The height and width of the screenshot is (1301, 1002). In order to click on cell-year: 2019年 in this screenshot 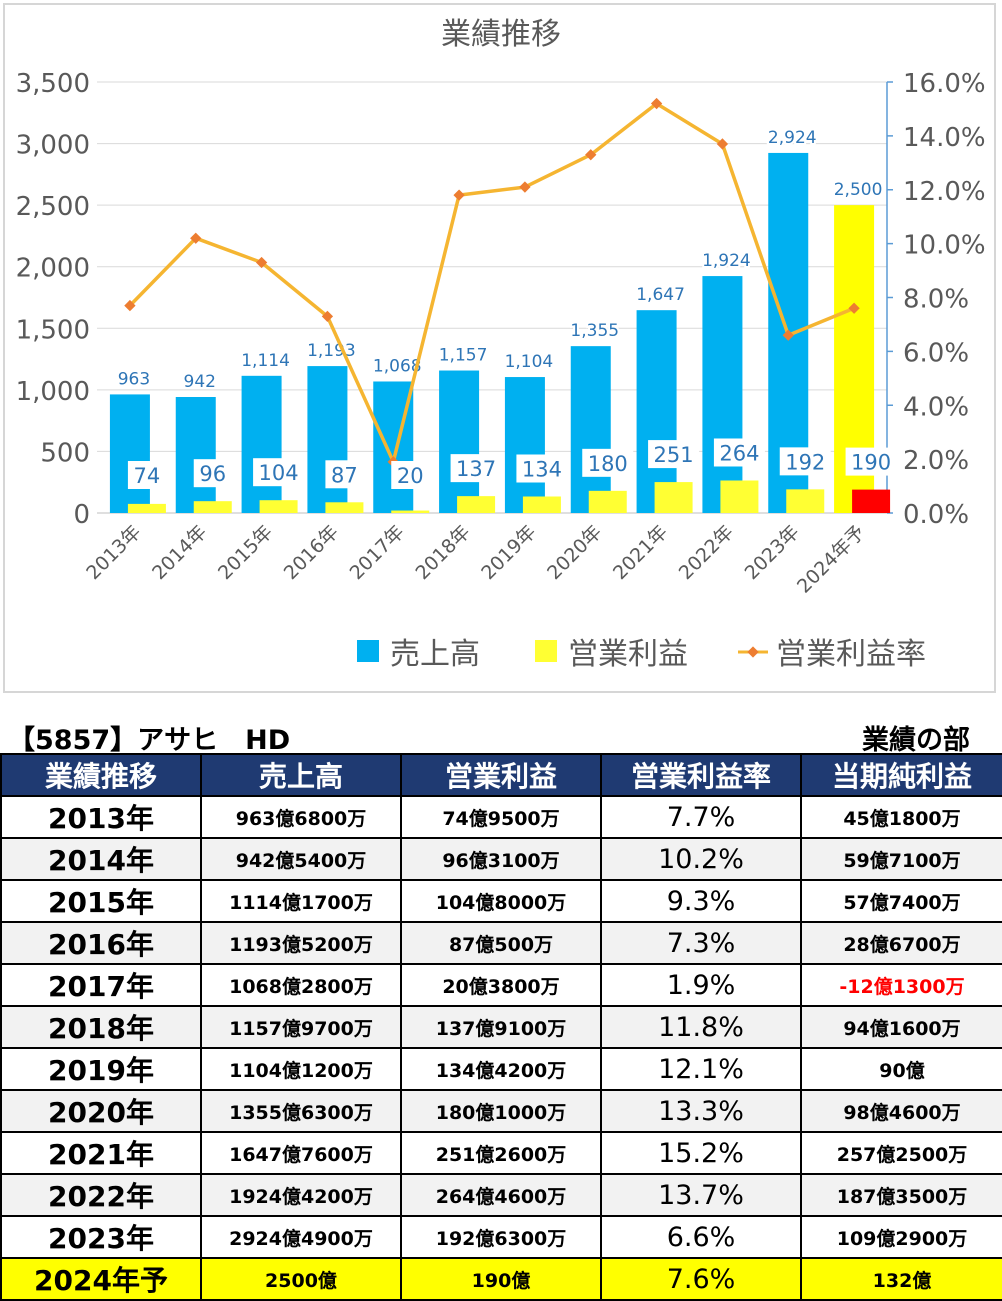, I will do `click(101, 1069)`.